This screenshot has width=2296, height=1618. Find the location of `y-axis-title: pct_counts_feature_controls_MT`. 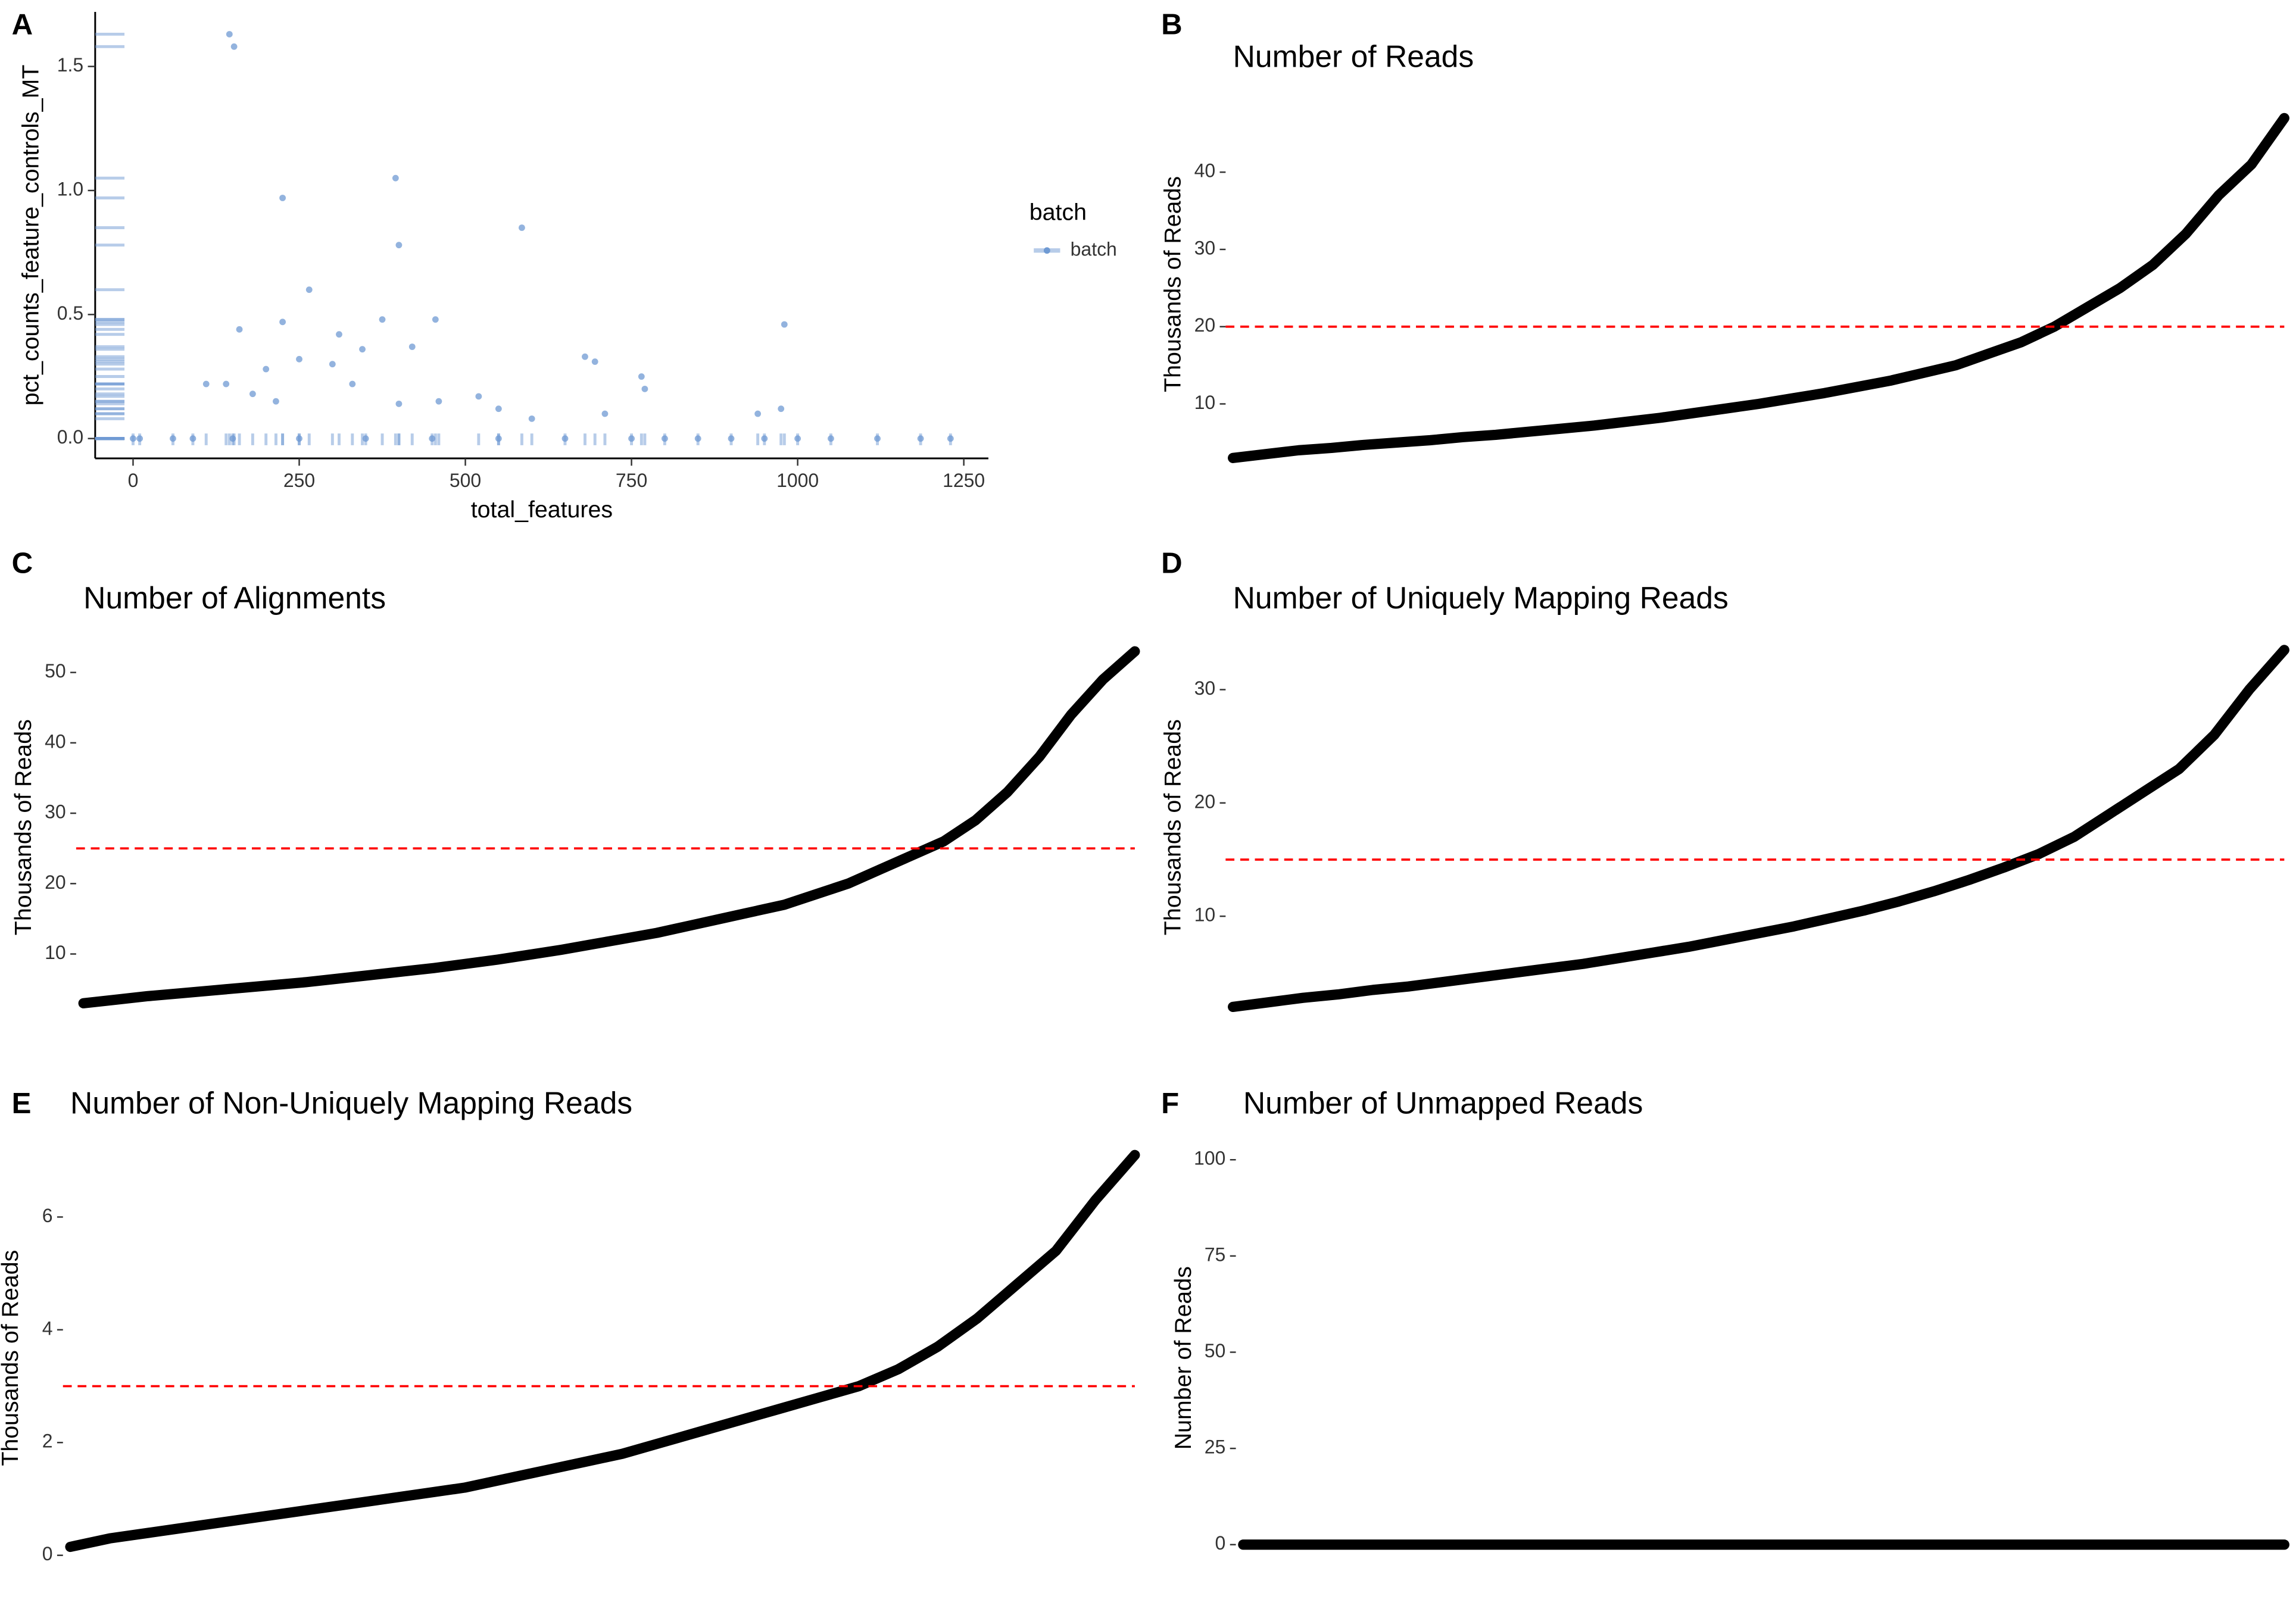

y-axis-title: pct_counts_feature_controls_MT is located at coordinates (30, 236).